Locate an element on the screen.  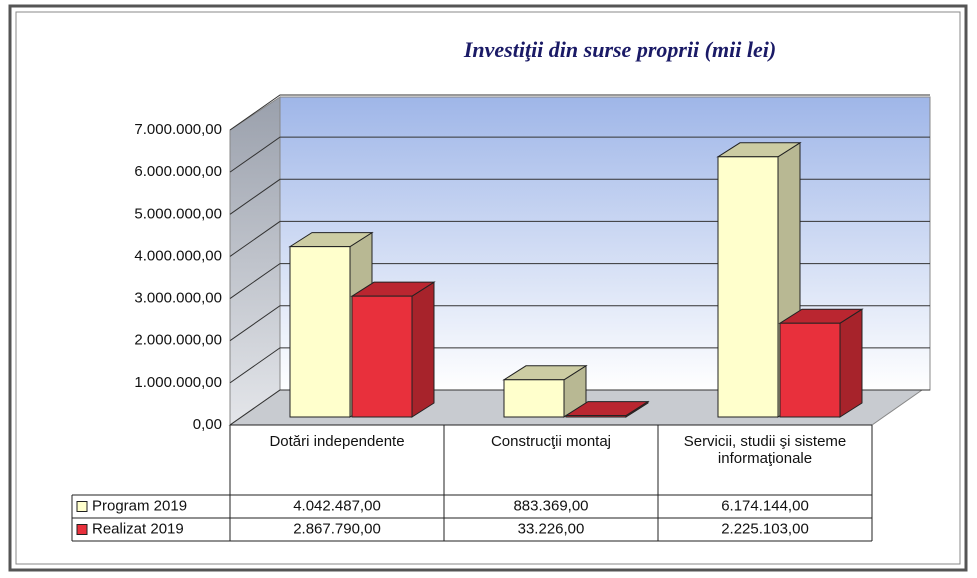
data-label: 2.867.790,00 is located at coordinates (337, 528).